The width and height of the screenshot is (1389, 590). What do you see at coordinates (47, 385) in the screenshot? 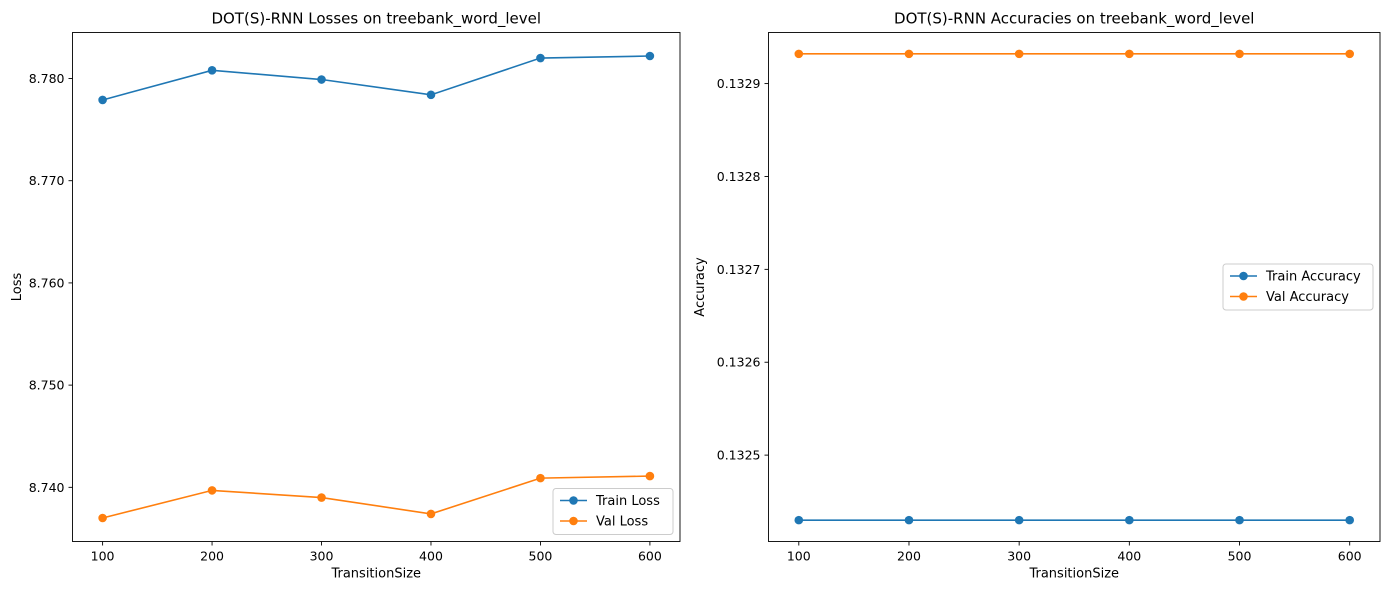
I see `y-tick-label: 8.750` at bounding box center [47, 385].